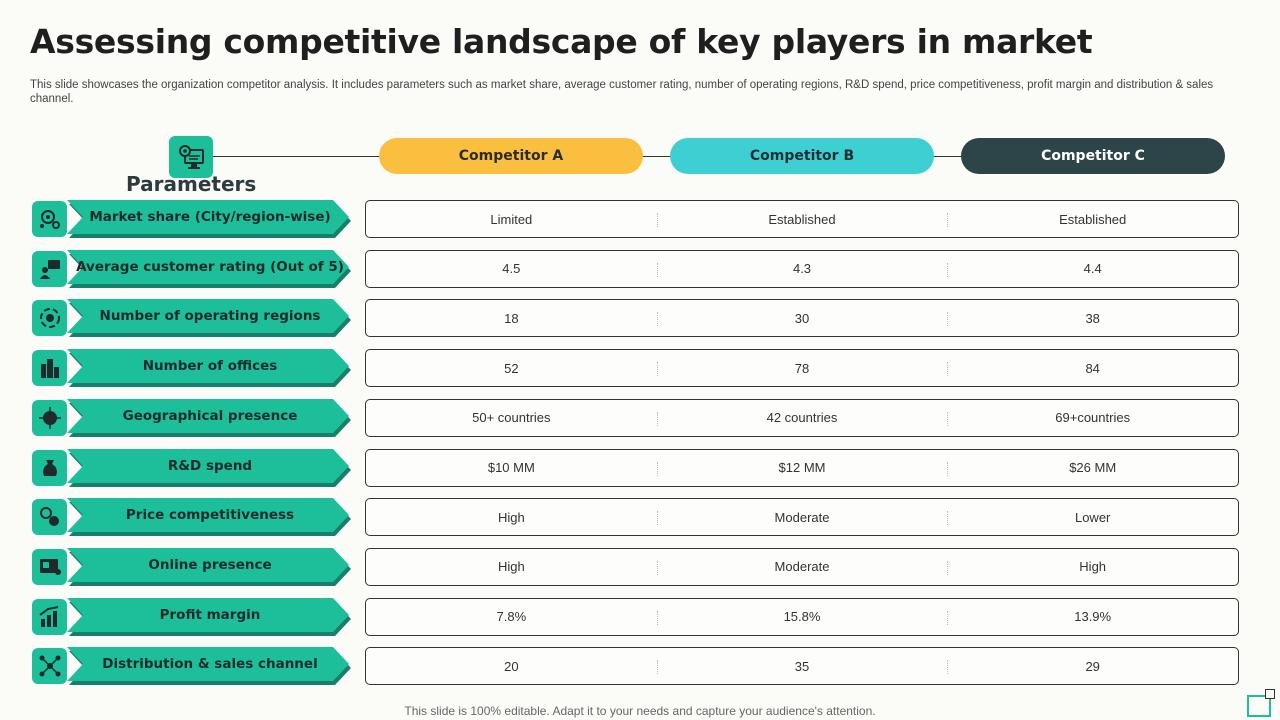 This screenshot has width=1280, height=720. Describe the element at coordinates (49, 467) in the screenshot. I see `money-bag-icon` at that location.